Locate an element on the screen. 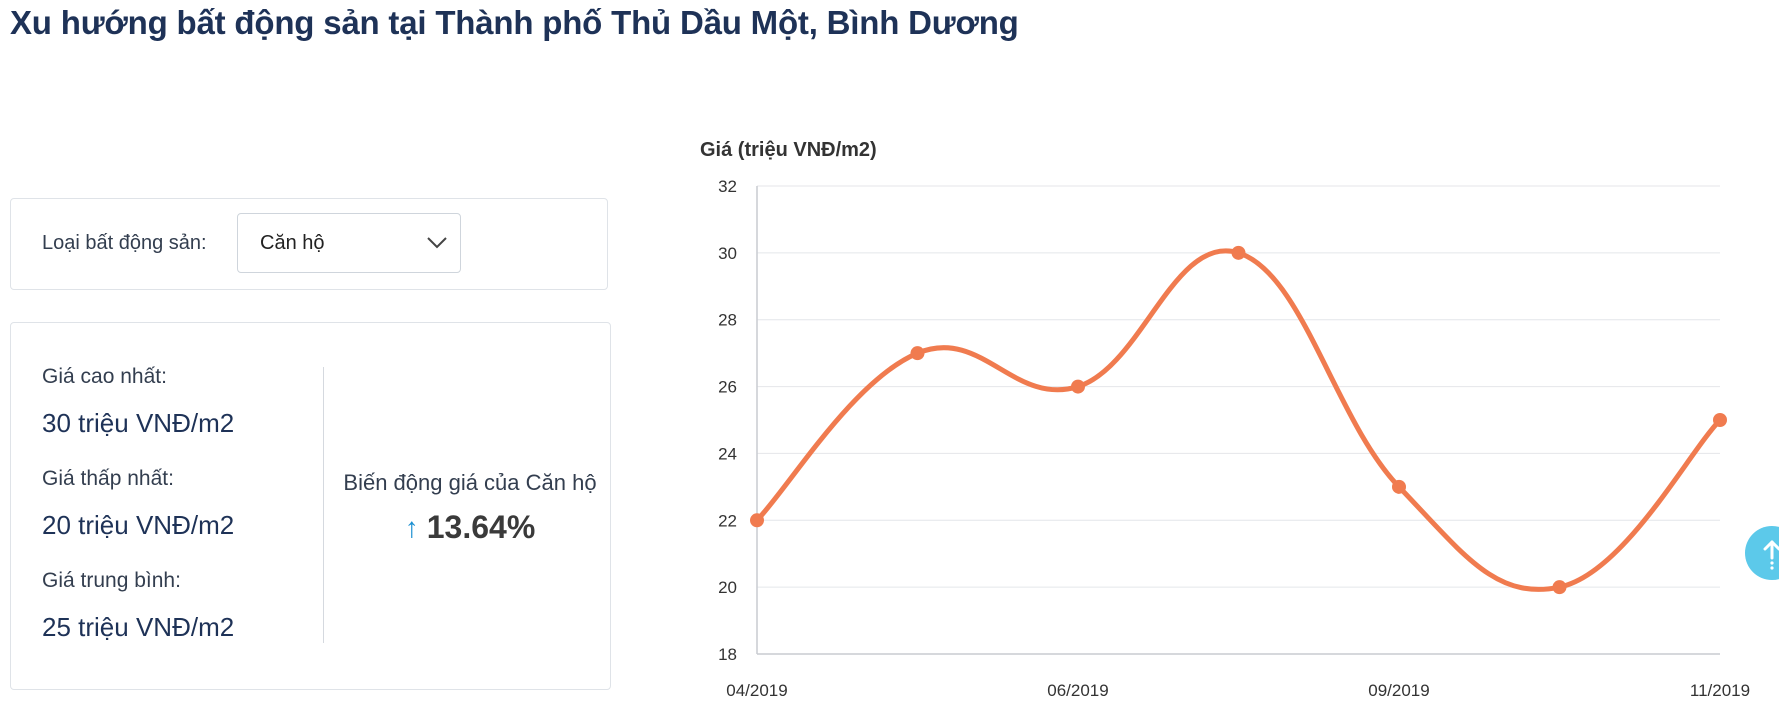 The image size is (1779, 705). arrow-up-icon is located at coordinates (1771, 555).